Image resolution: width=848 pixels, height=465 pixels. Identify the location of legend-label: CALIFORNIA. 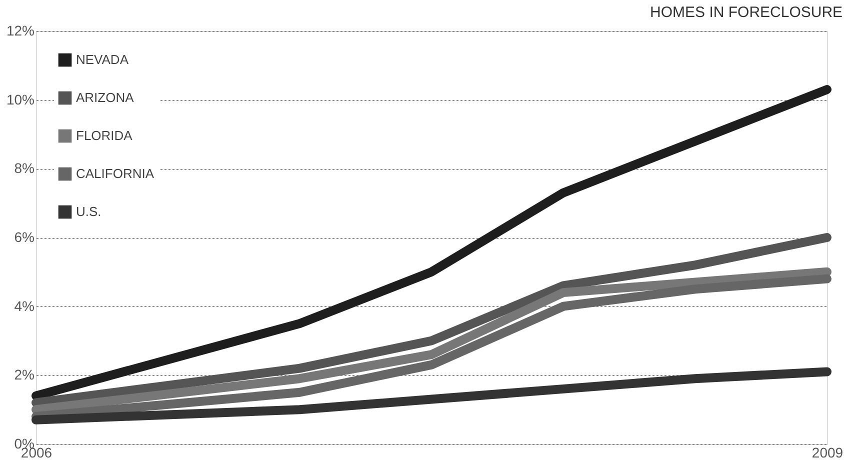
(115, 173).